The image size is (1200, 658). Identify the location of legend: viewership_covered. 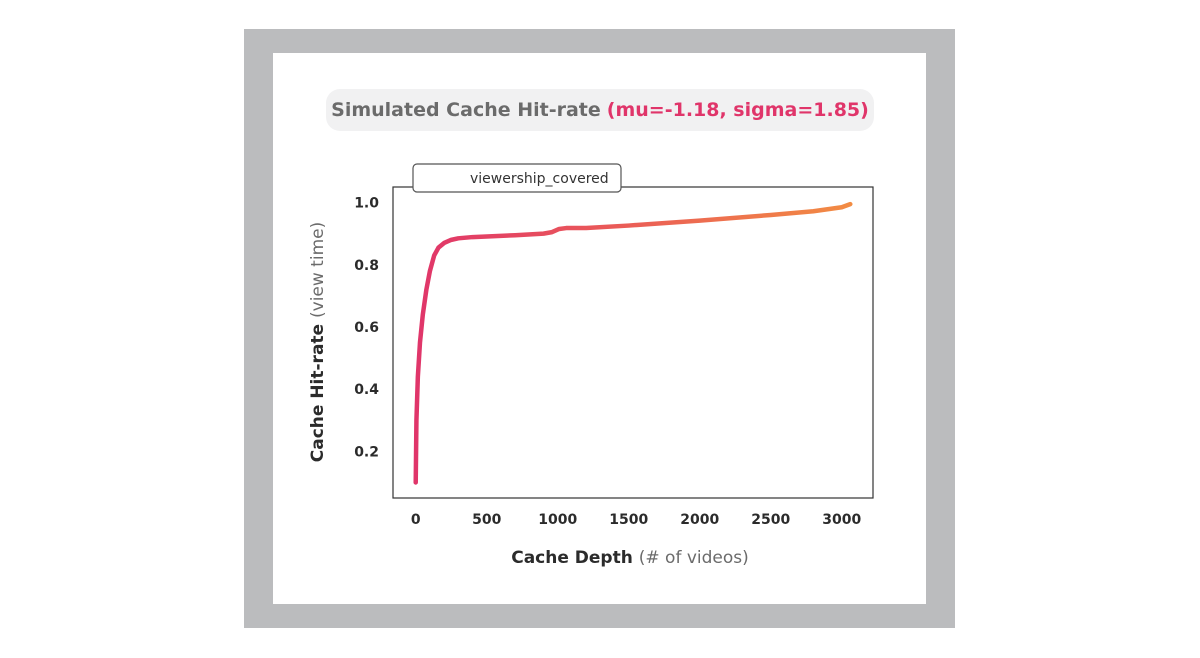
(517, 178).